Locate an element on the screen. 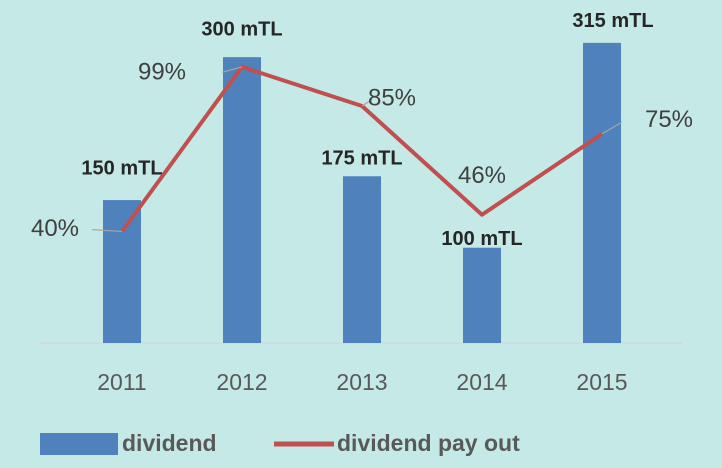 The width and height of the screenshot is (722, 468). bar-value-label: 100 mTL is located at coordinates (481, 239).